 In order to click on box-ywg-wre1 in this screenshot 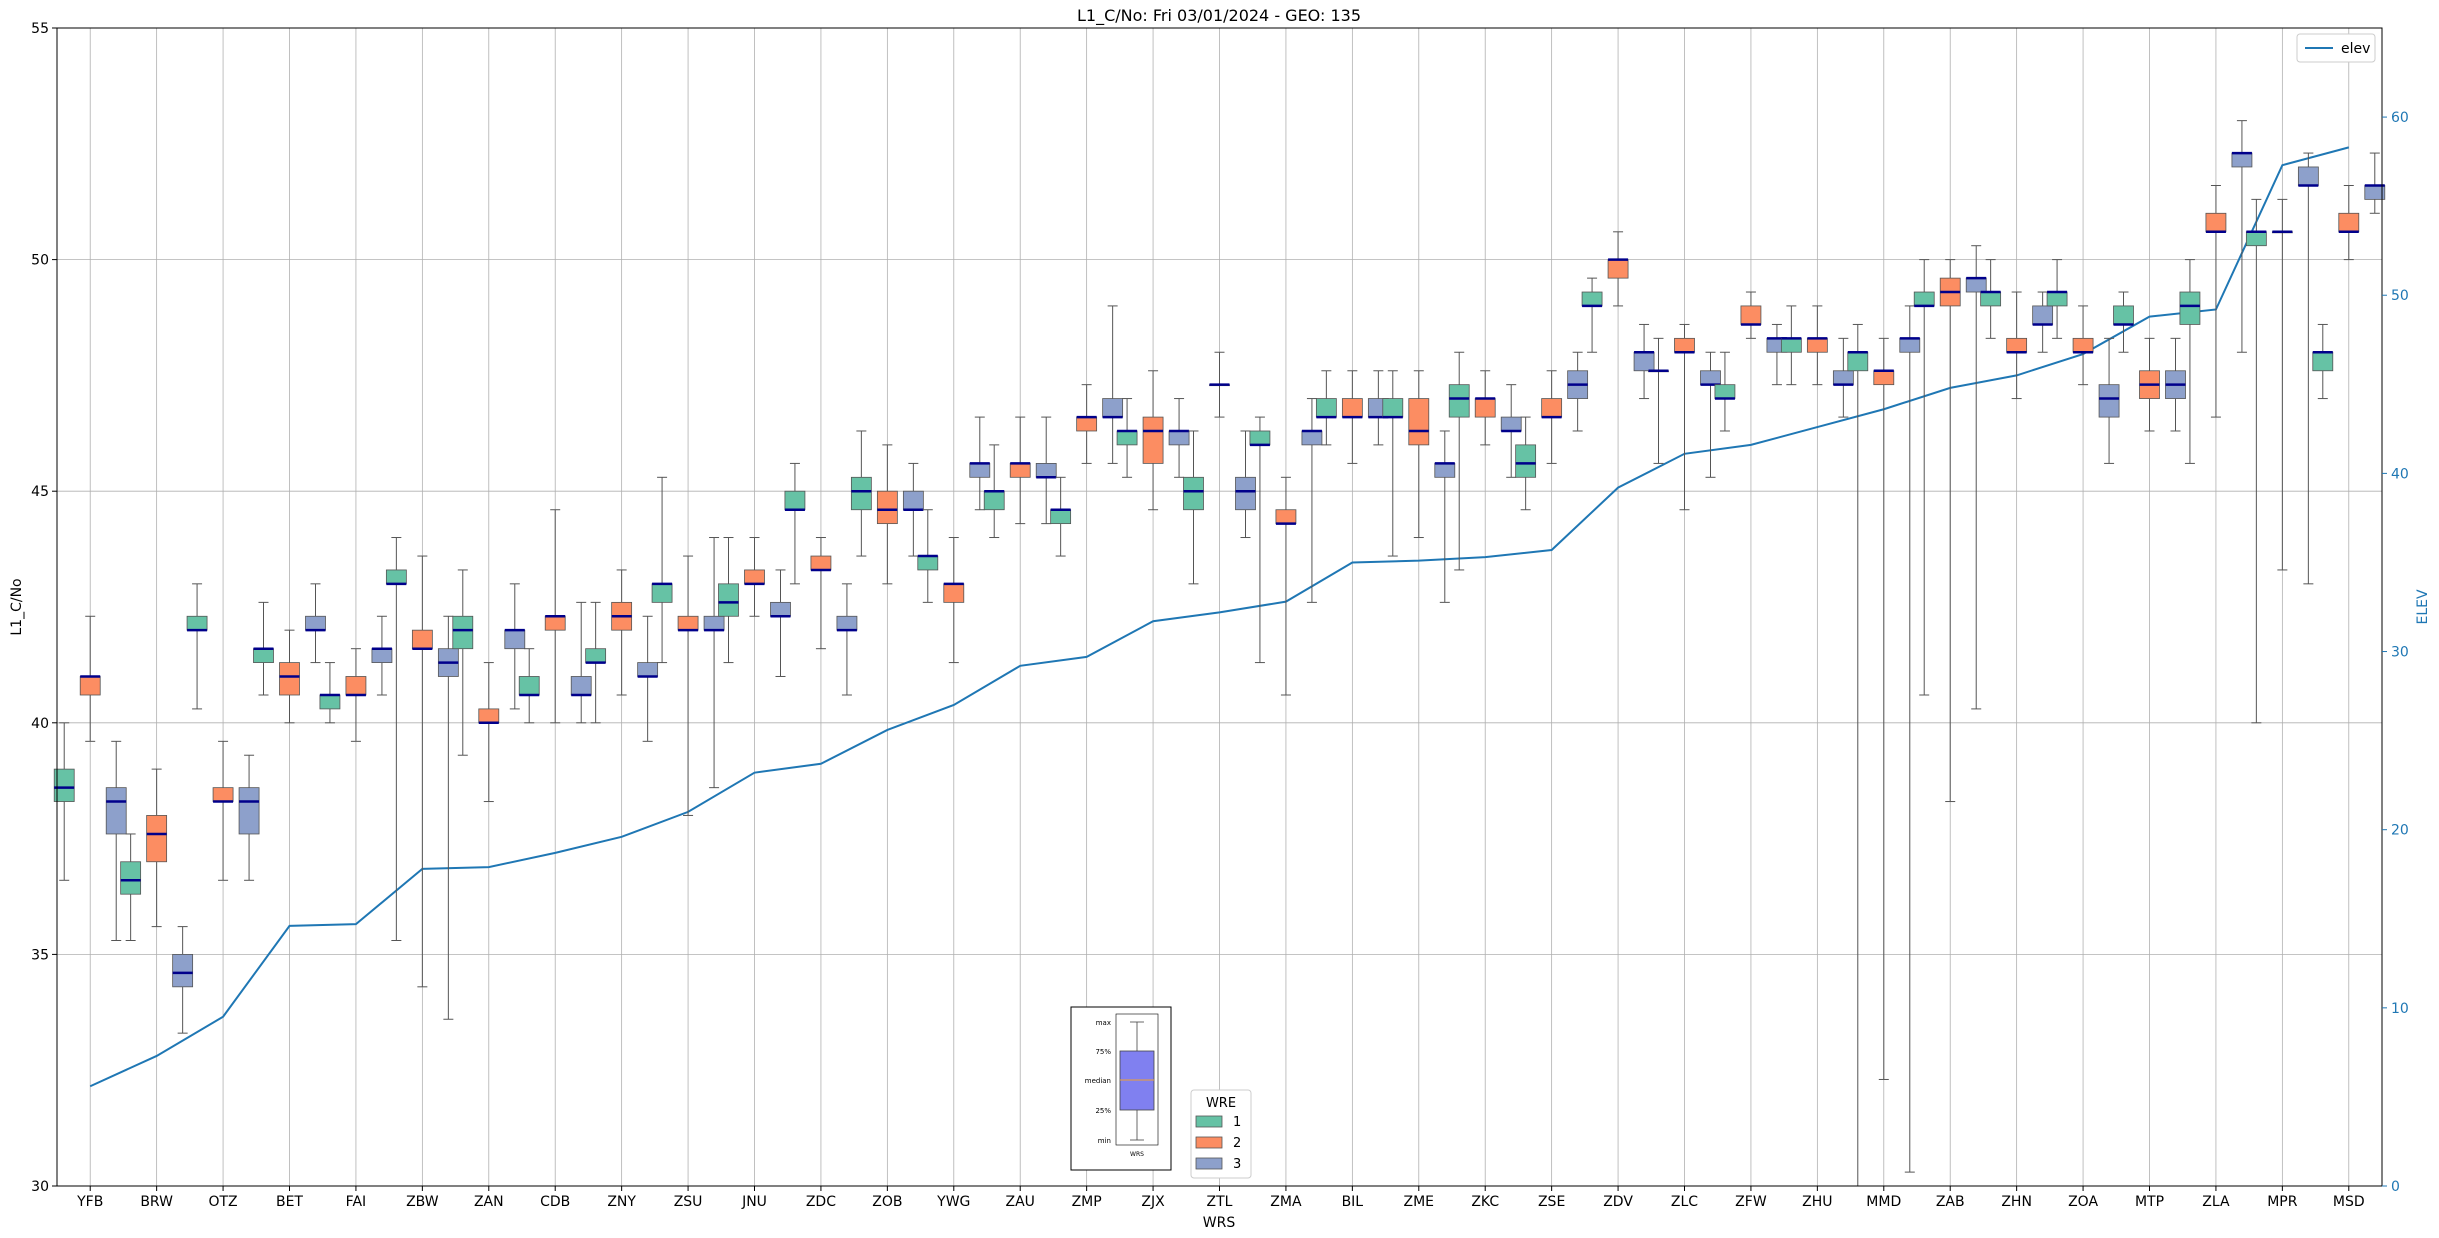, I will do `click(928, 556)`.